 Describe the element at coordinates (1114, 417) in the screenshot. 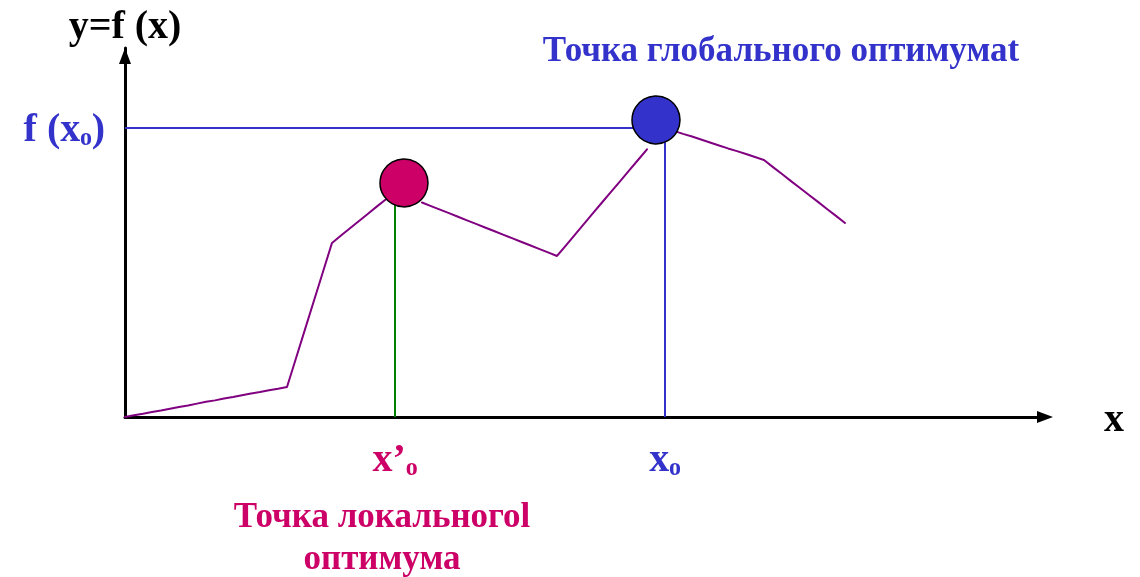

I see `x-axis-title: x` at that location.